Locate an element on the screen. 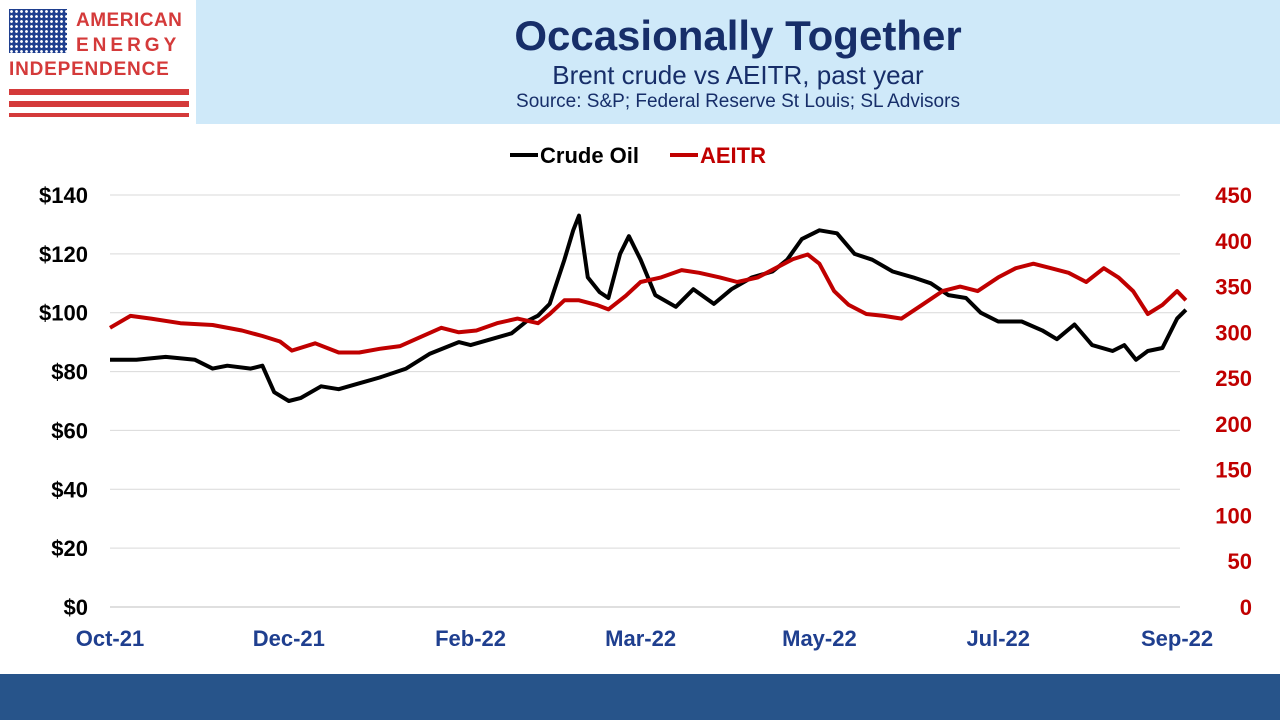 Image resolution: width=1280 pixels, height=720 pixels. y-left-tick-label: $40 is located at coordinates (69, 489).